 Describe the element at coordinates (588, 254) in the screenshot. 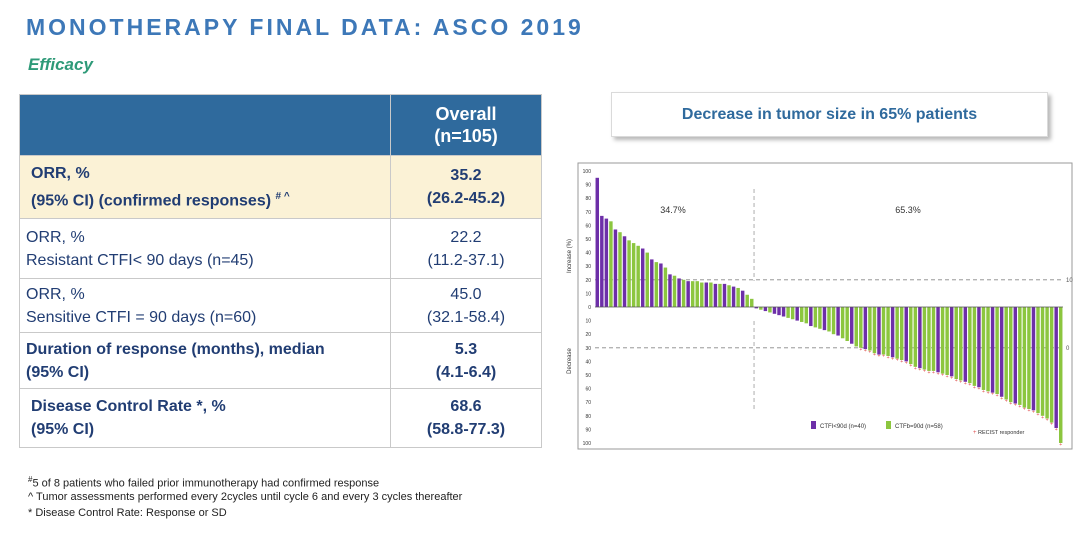

I see `y-tick-label: 40` at that location.